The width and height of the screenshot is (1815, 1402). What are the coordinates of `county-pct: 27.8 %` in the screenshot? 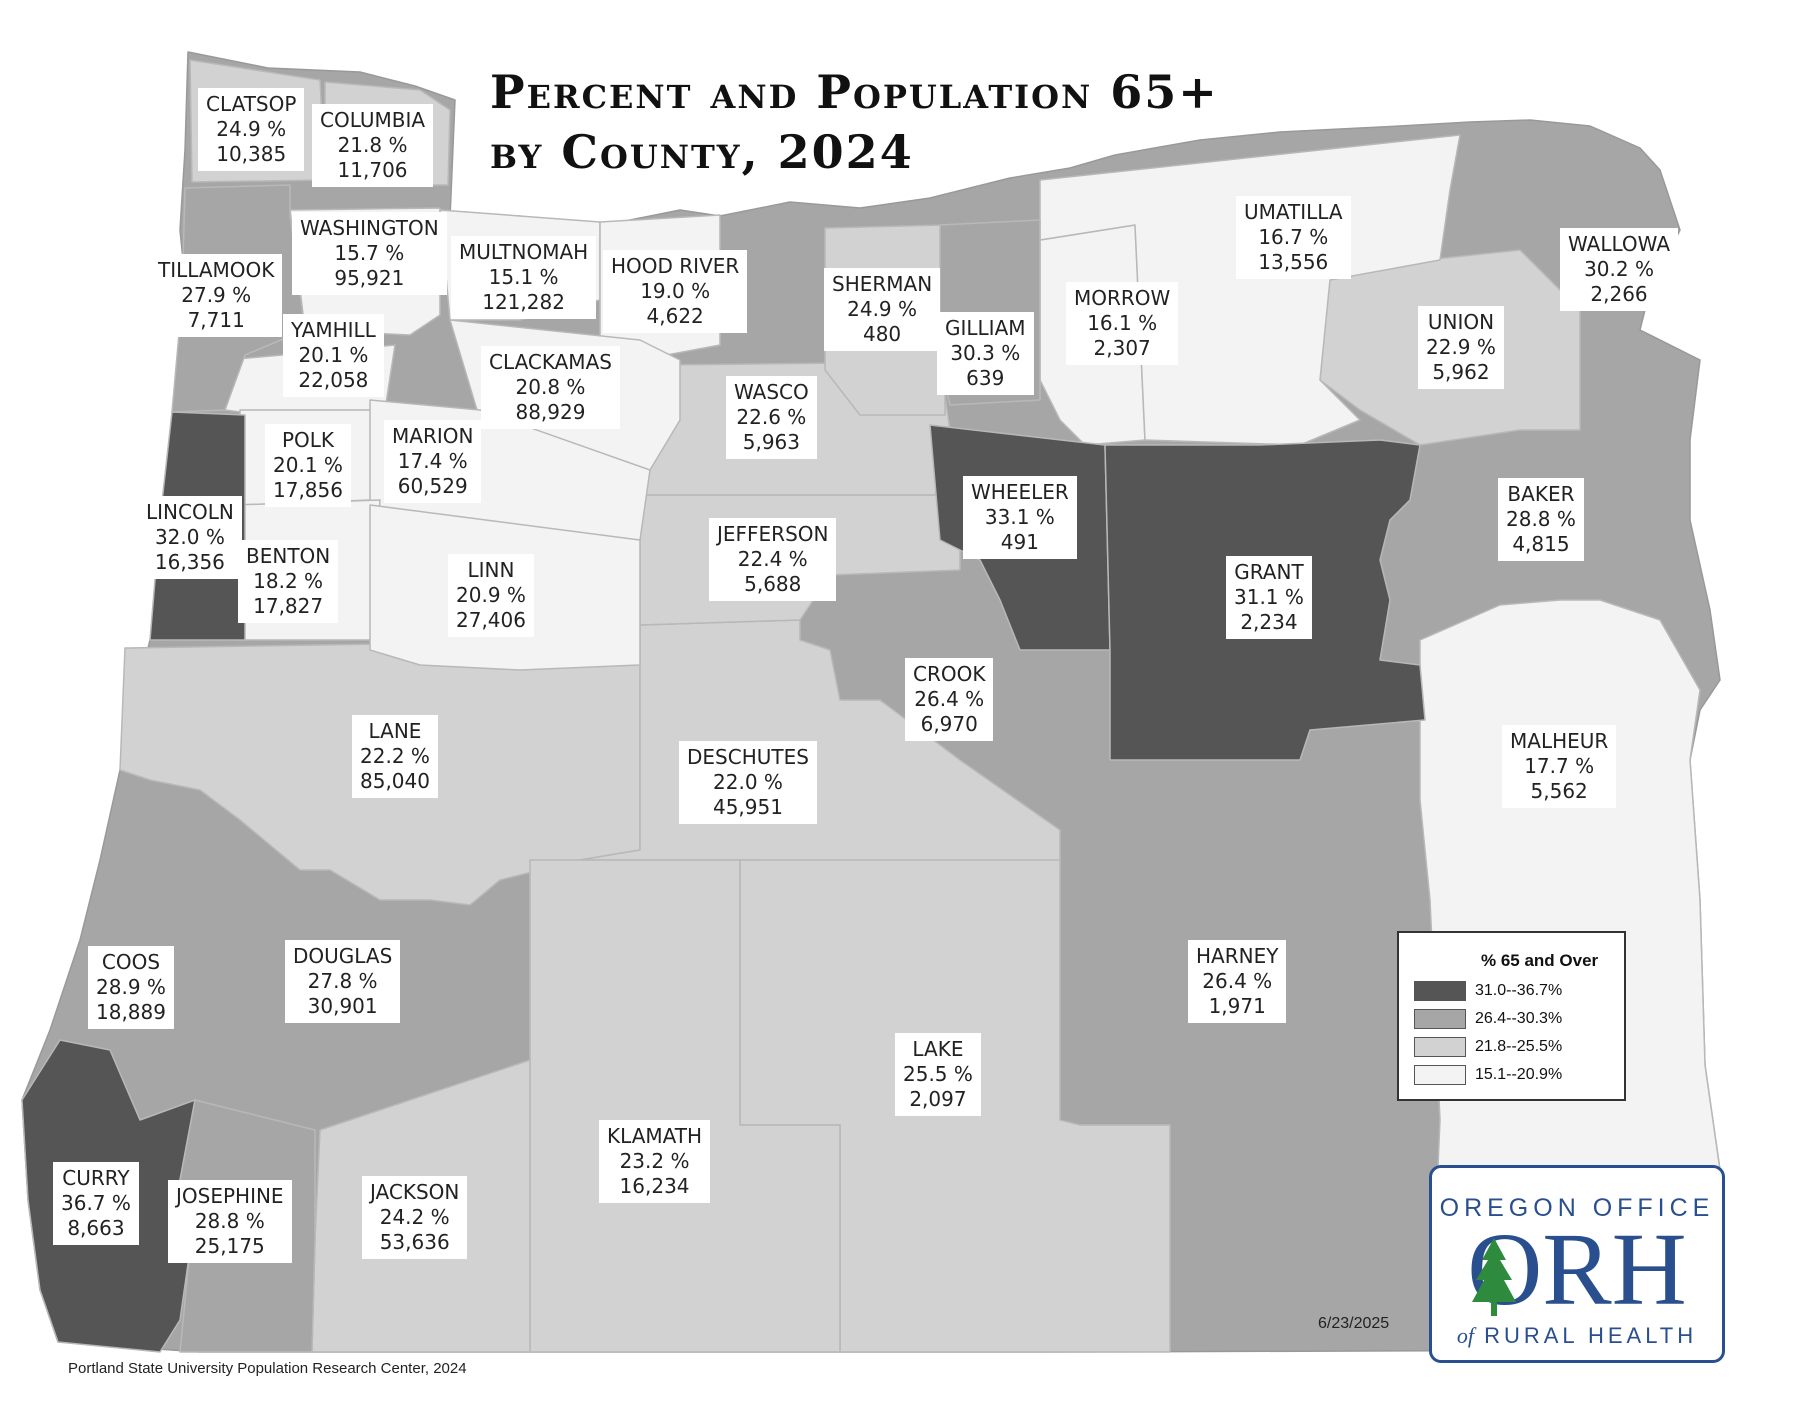 It's located at (342, 981).